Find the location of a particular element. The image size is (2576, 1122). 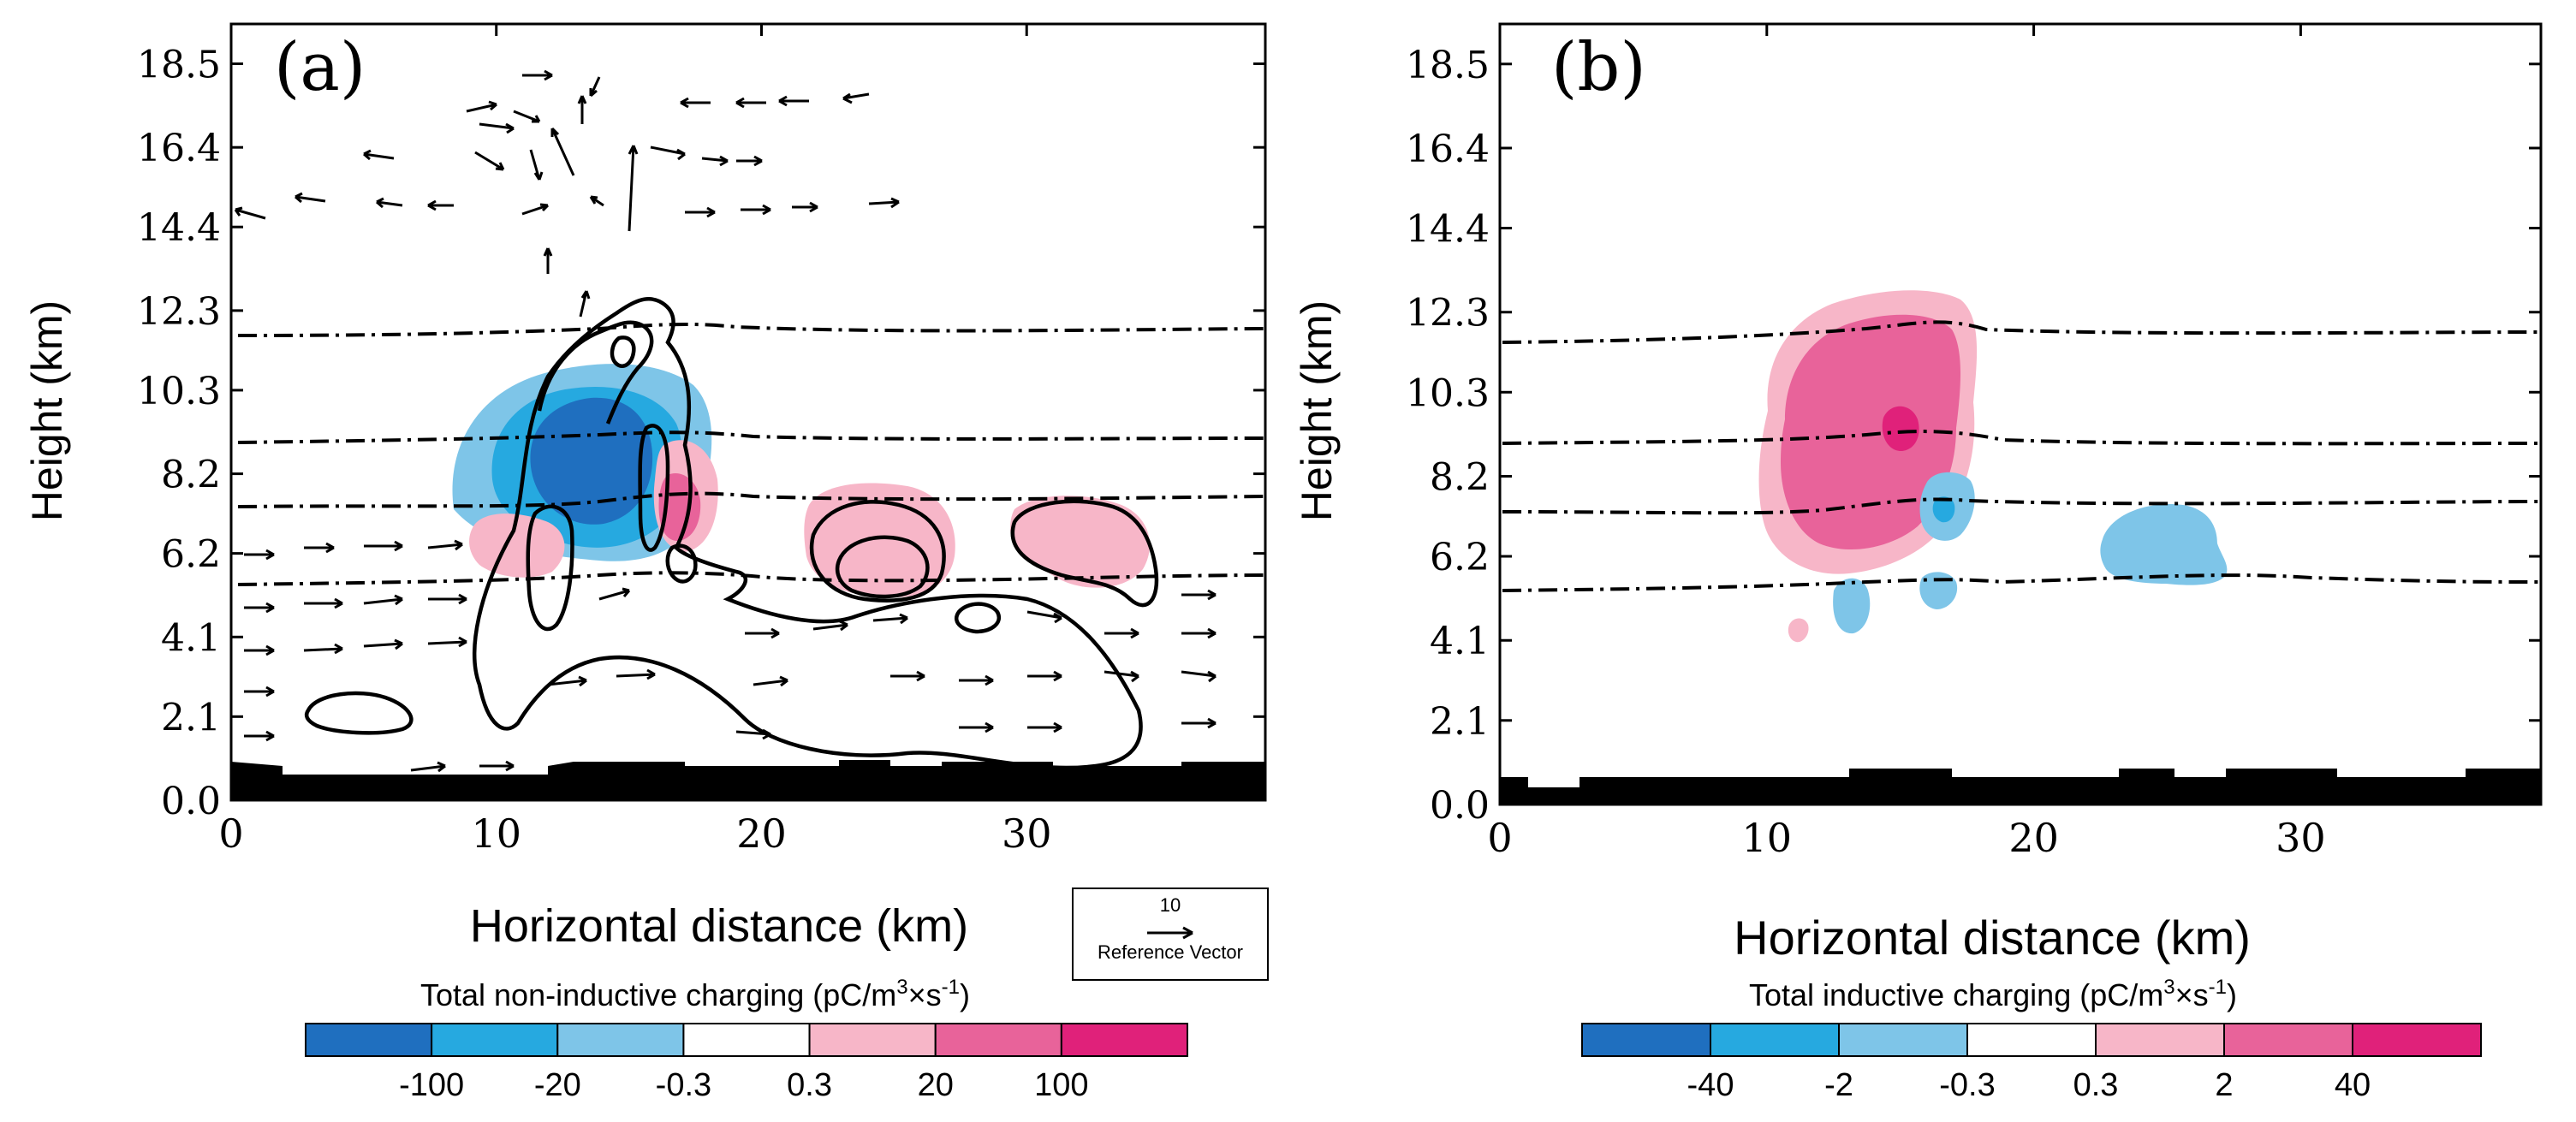

panel-b-positive-region-small-dot is located at coordinates (1799, 630).